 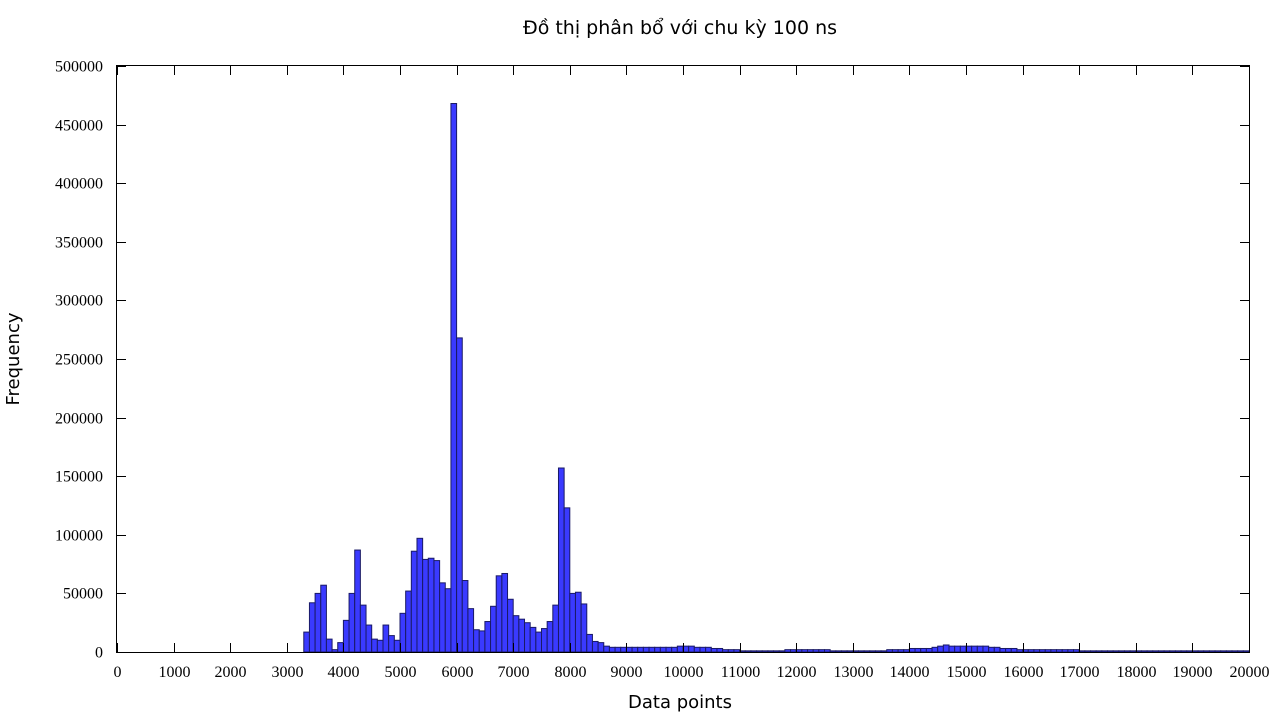 I want to click on x-tick-label: 19000, so click(x=1193, y=672).